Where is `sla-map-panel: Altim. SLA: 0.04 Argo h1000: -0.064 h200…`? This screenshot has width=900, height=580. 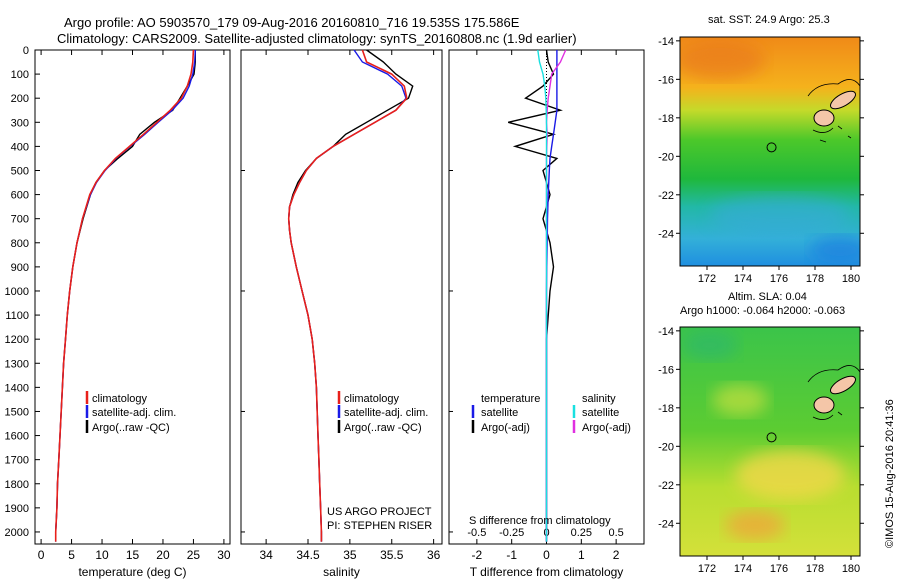 sla-map-panel: Altim. SLA: 0.04 Argo h1000: -0.064 h200… is located at coordinates (761, 433).